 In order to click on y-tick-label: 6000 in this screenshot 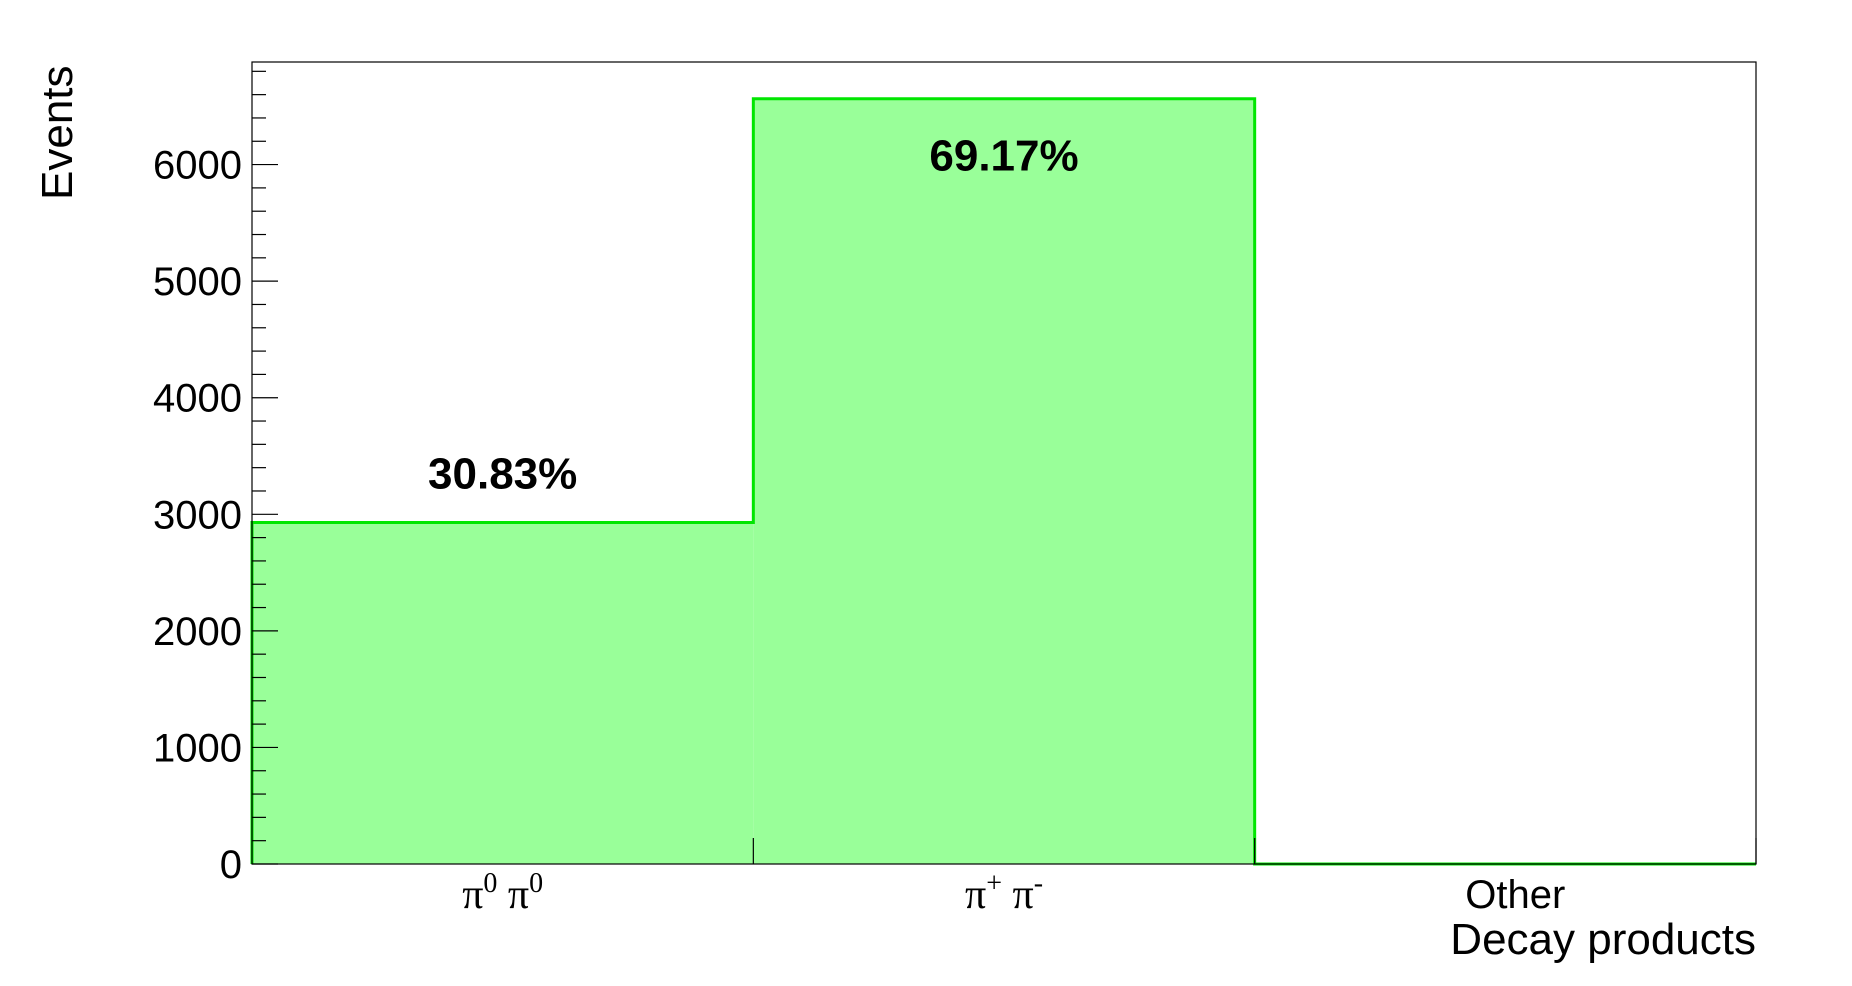, I will do `click(197, 166)`.